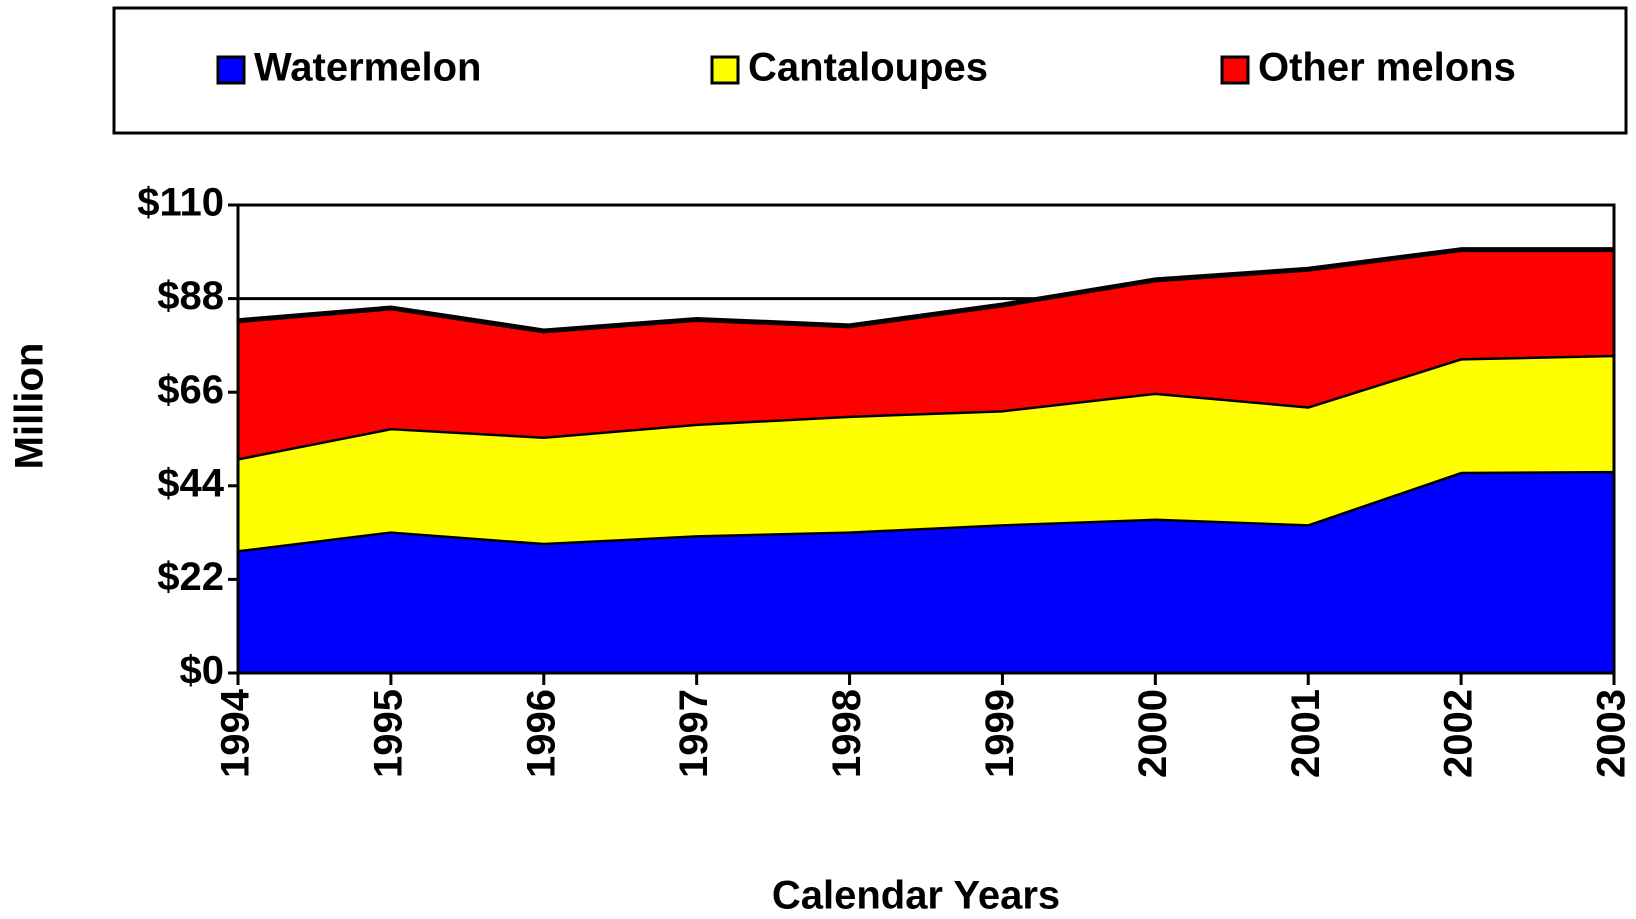 This screenshot has width=1636, height=919. I want to click on x-axis-label: Calendar Years, so click(916, 896).